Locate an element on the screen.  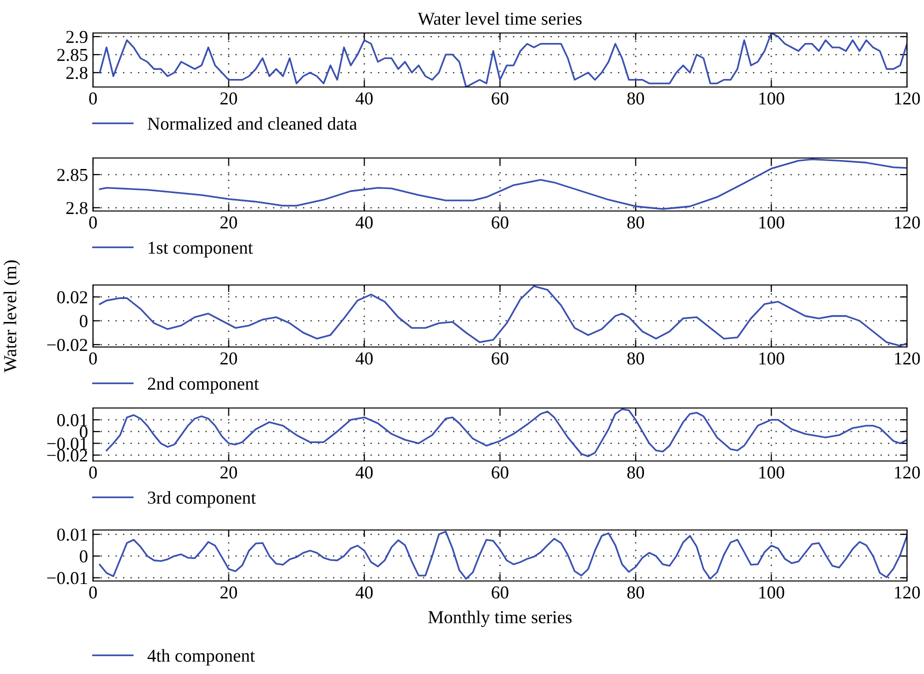
legend-label: 2nd component is located at coordinates (203, 385).